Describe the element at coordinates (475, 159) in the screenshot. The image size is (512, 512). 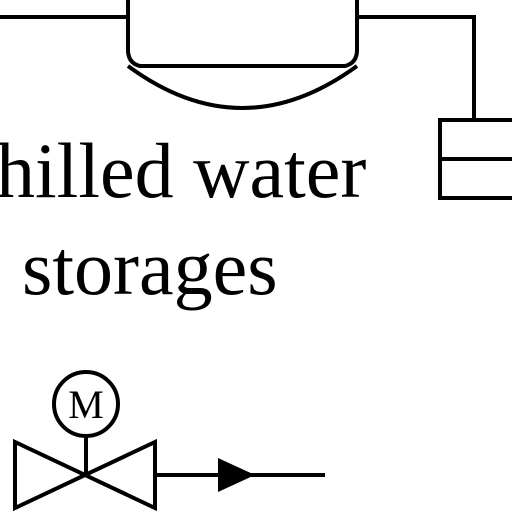
I see `equipment-box-icon` at that location.